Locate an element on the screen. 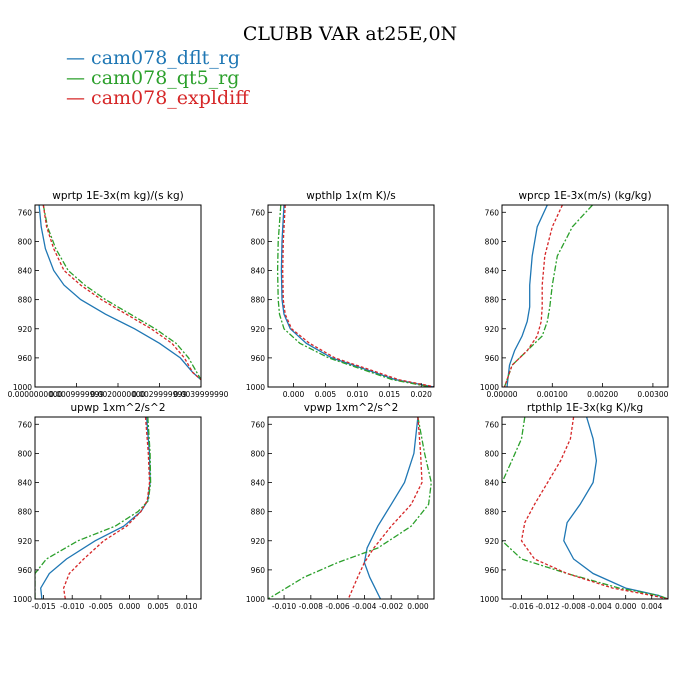  x-tick-label: -0.002 is located at coordinates (391, 606).